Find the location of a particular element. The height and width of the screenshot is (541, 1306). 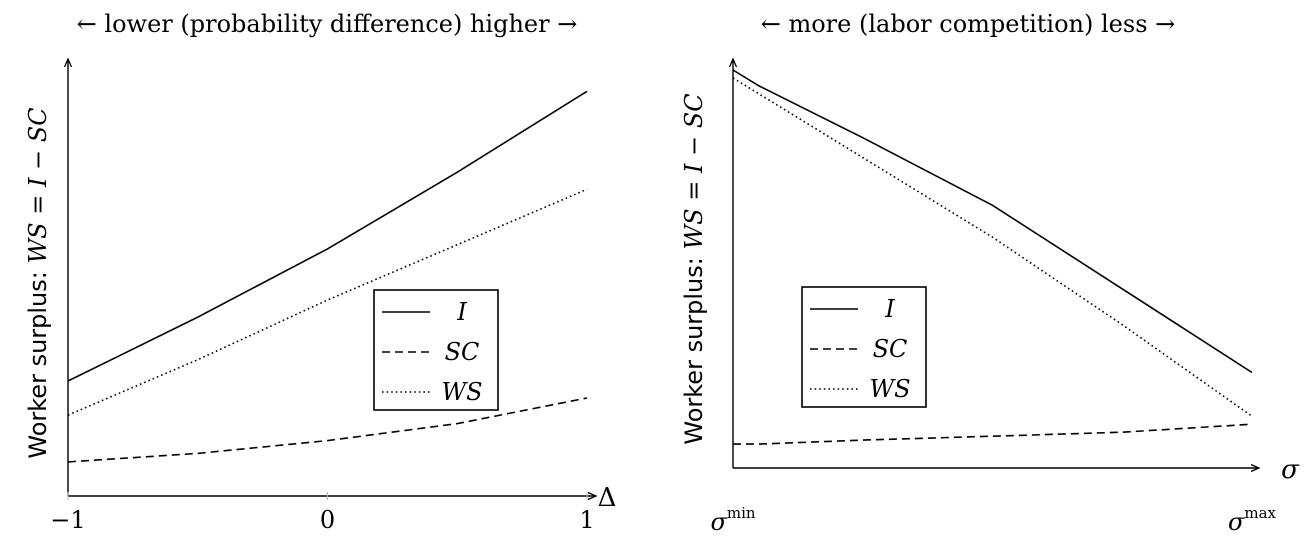

x-tick-label: 0 is located at coordinates (327, 520).